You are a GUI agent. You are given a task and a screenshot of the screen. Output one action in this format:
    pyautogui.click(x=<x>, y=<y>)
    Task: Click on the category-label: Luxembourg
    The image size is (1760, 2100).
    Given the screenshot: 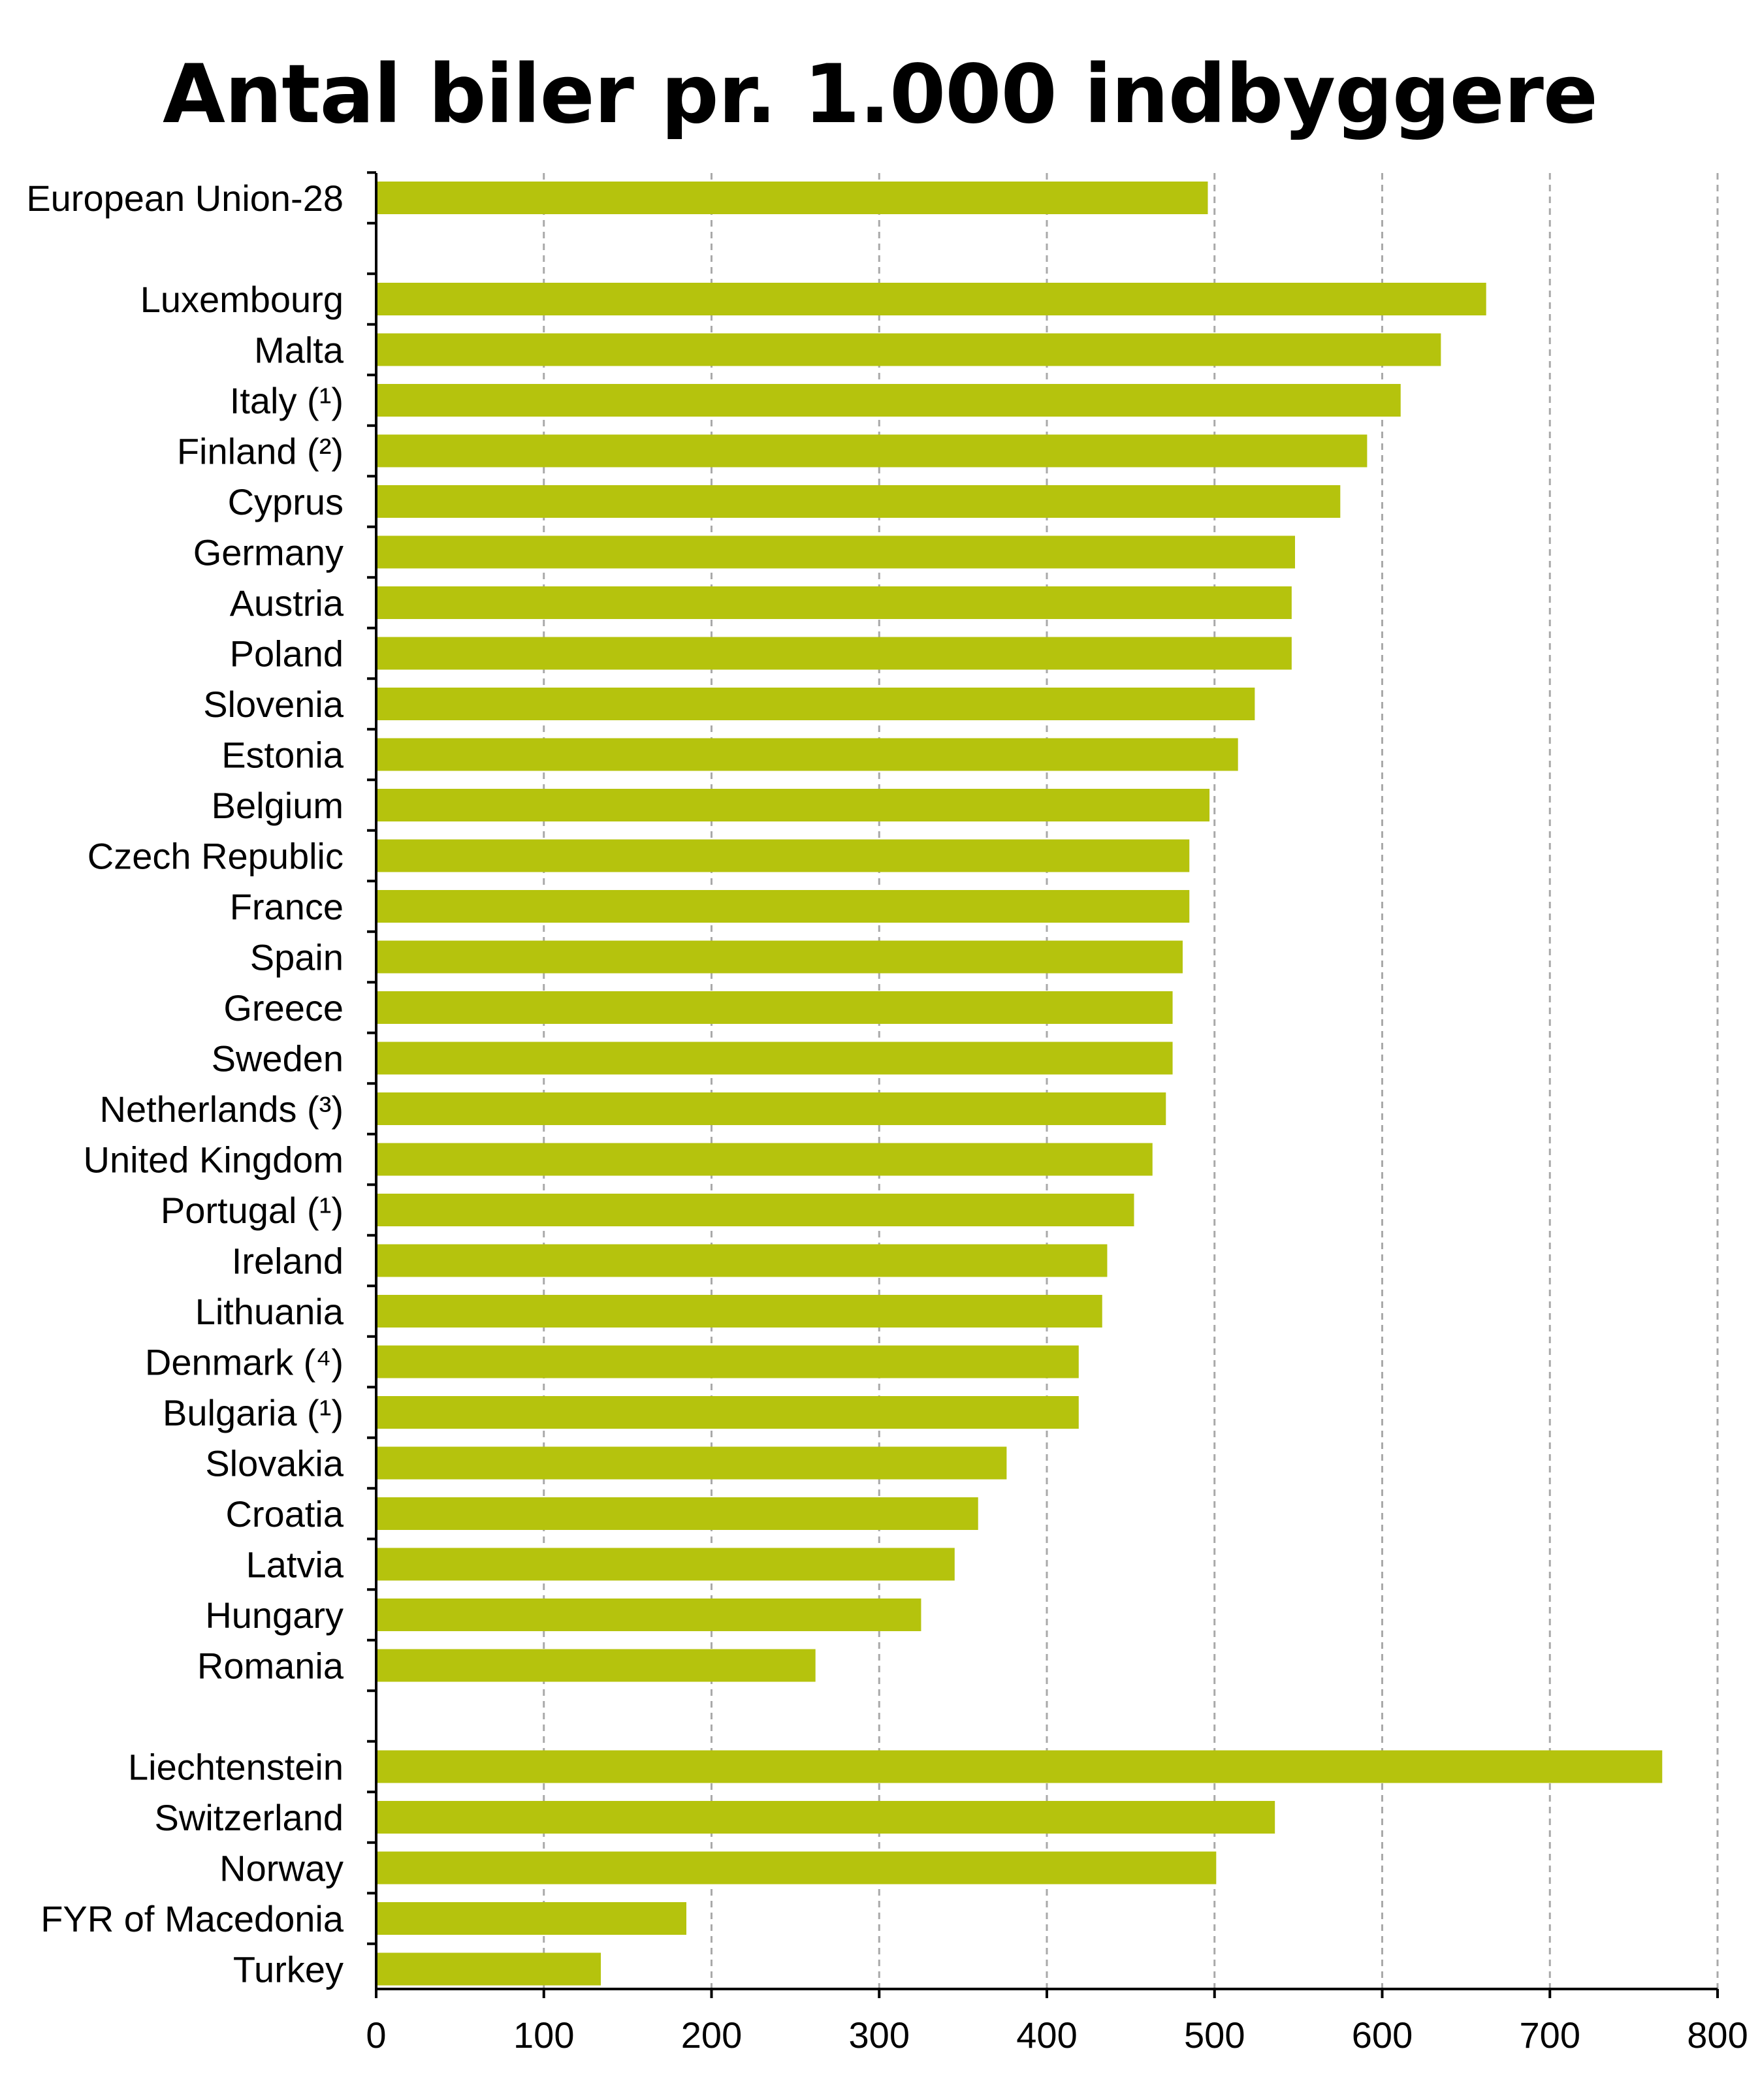 What is the action you would take?
    pyautogui.click(x=242, y=299)
    